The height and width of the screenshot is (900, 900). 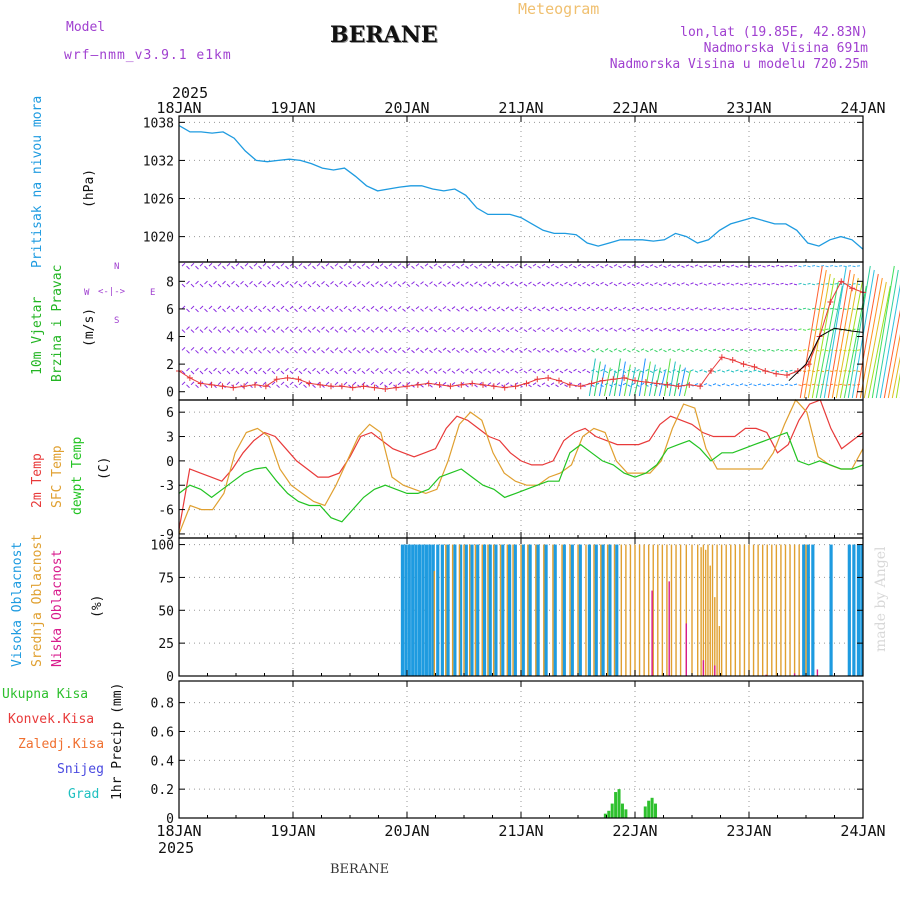 What do you see at coordinates (774, 32) in the screenshot?
I see `lonlat-label: lon,lat (19.85E, 42.83N)` at bounding box center [774, 32].